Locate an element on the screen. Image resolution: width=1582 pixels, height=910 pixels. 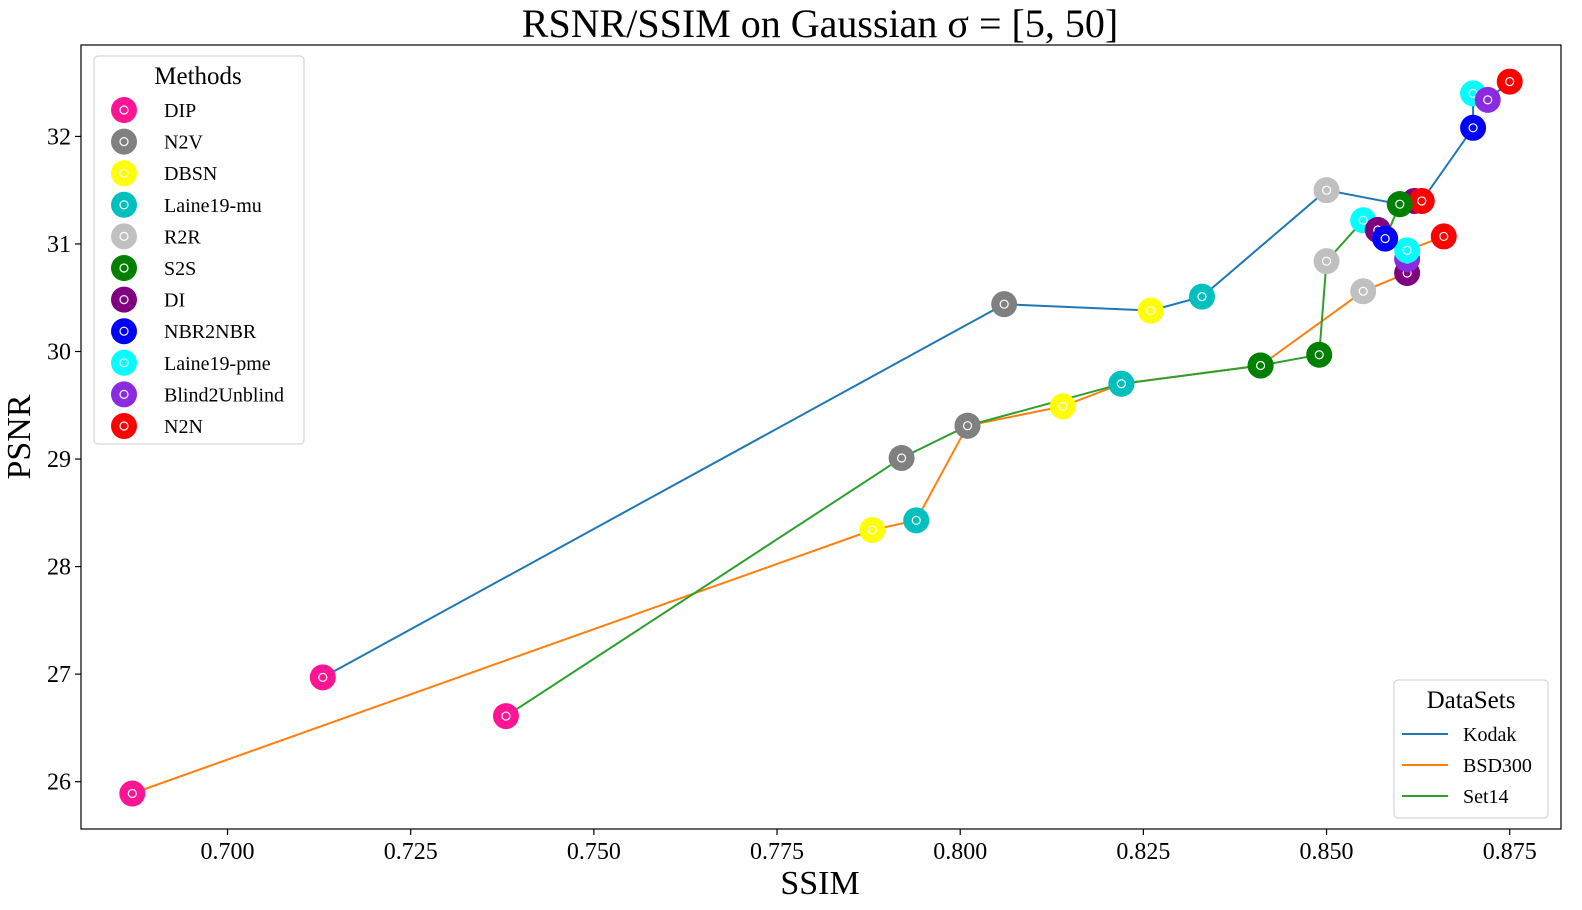
legend-label: S2S is located at coordinates (180, 269).